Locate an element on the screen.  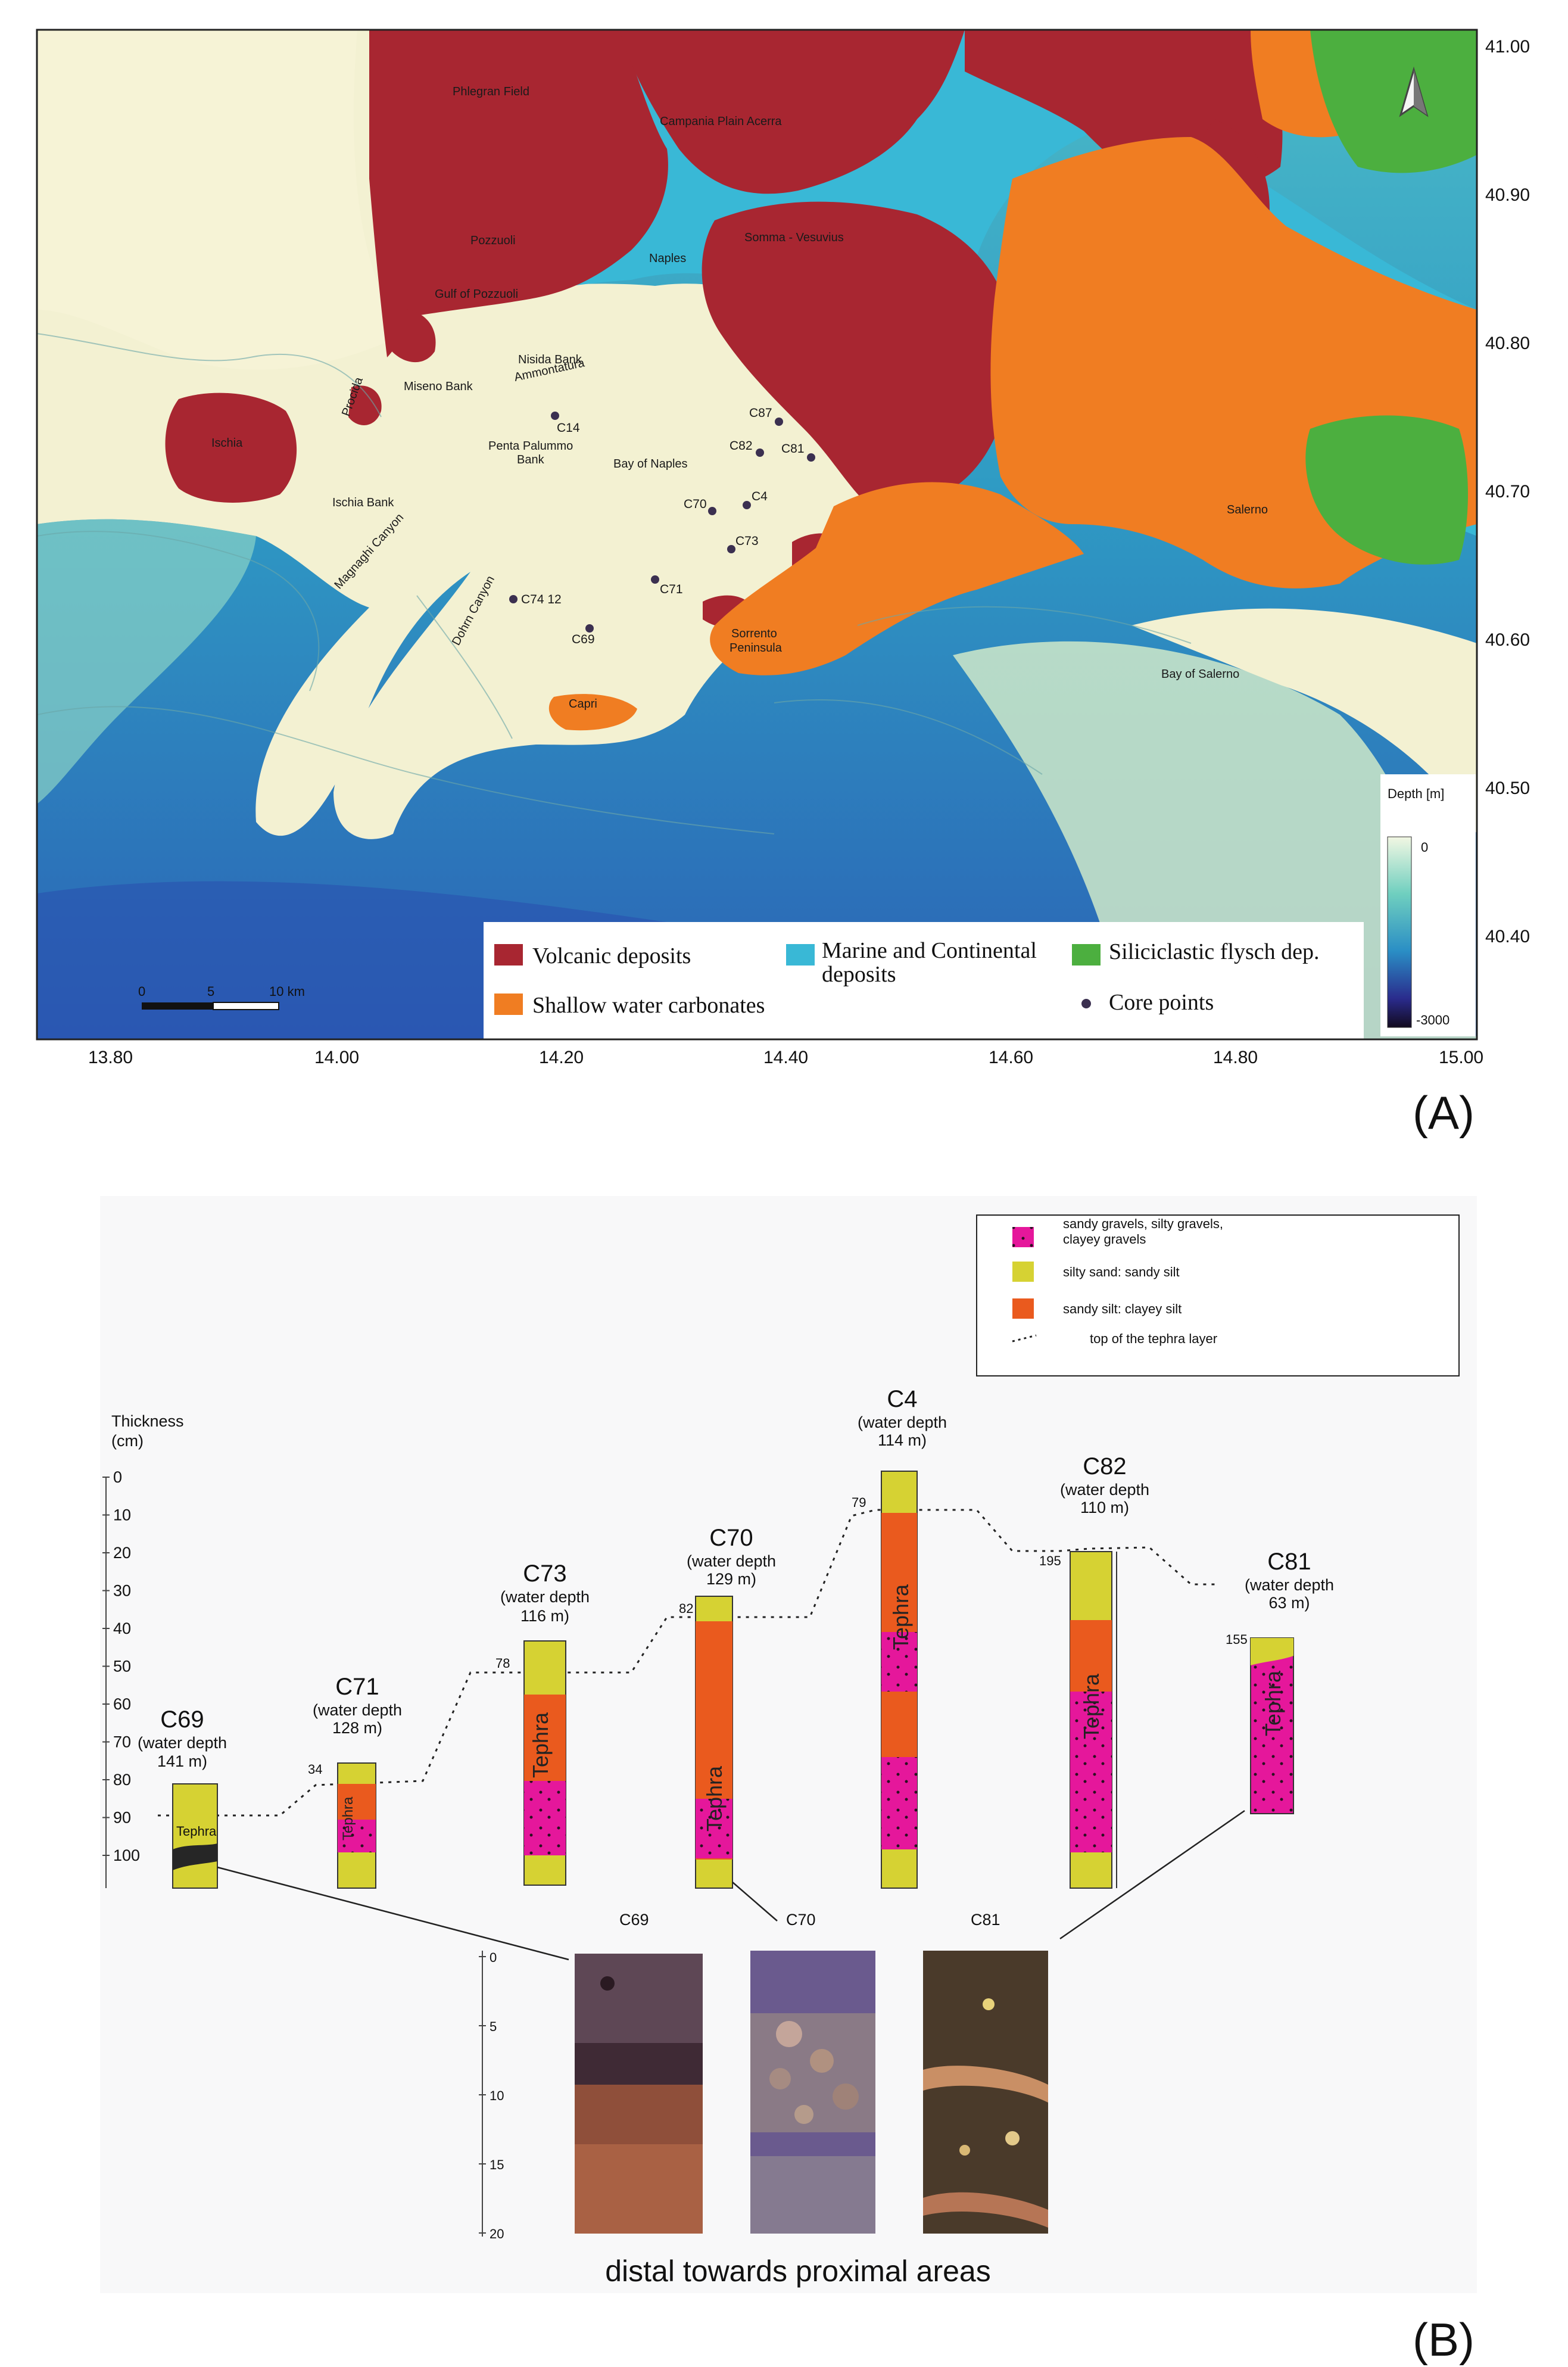
thickness-tick-label: 40 is located at coordinates (122, 1628).